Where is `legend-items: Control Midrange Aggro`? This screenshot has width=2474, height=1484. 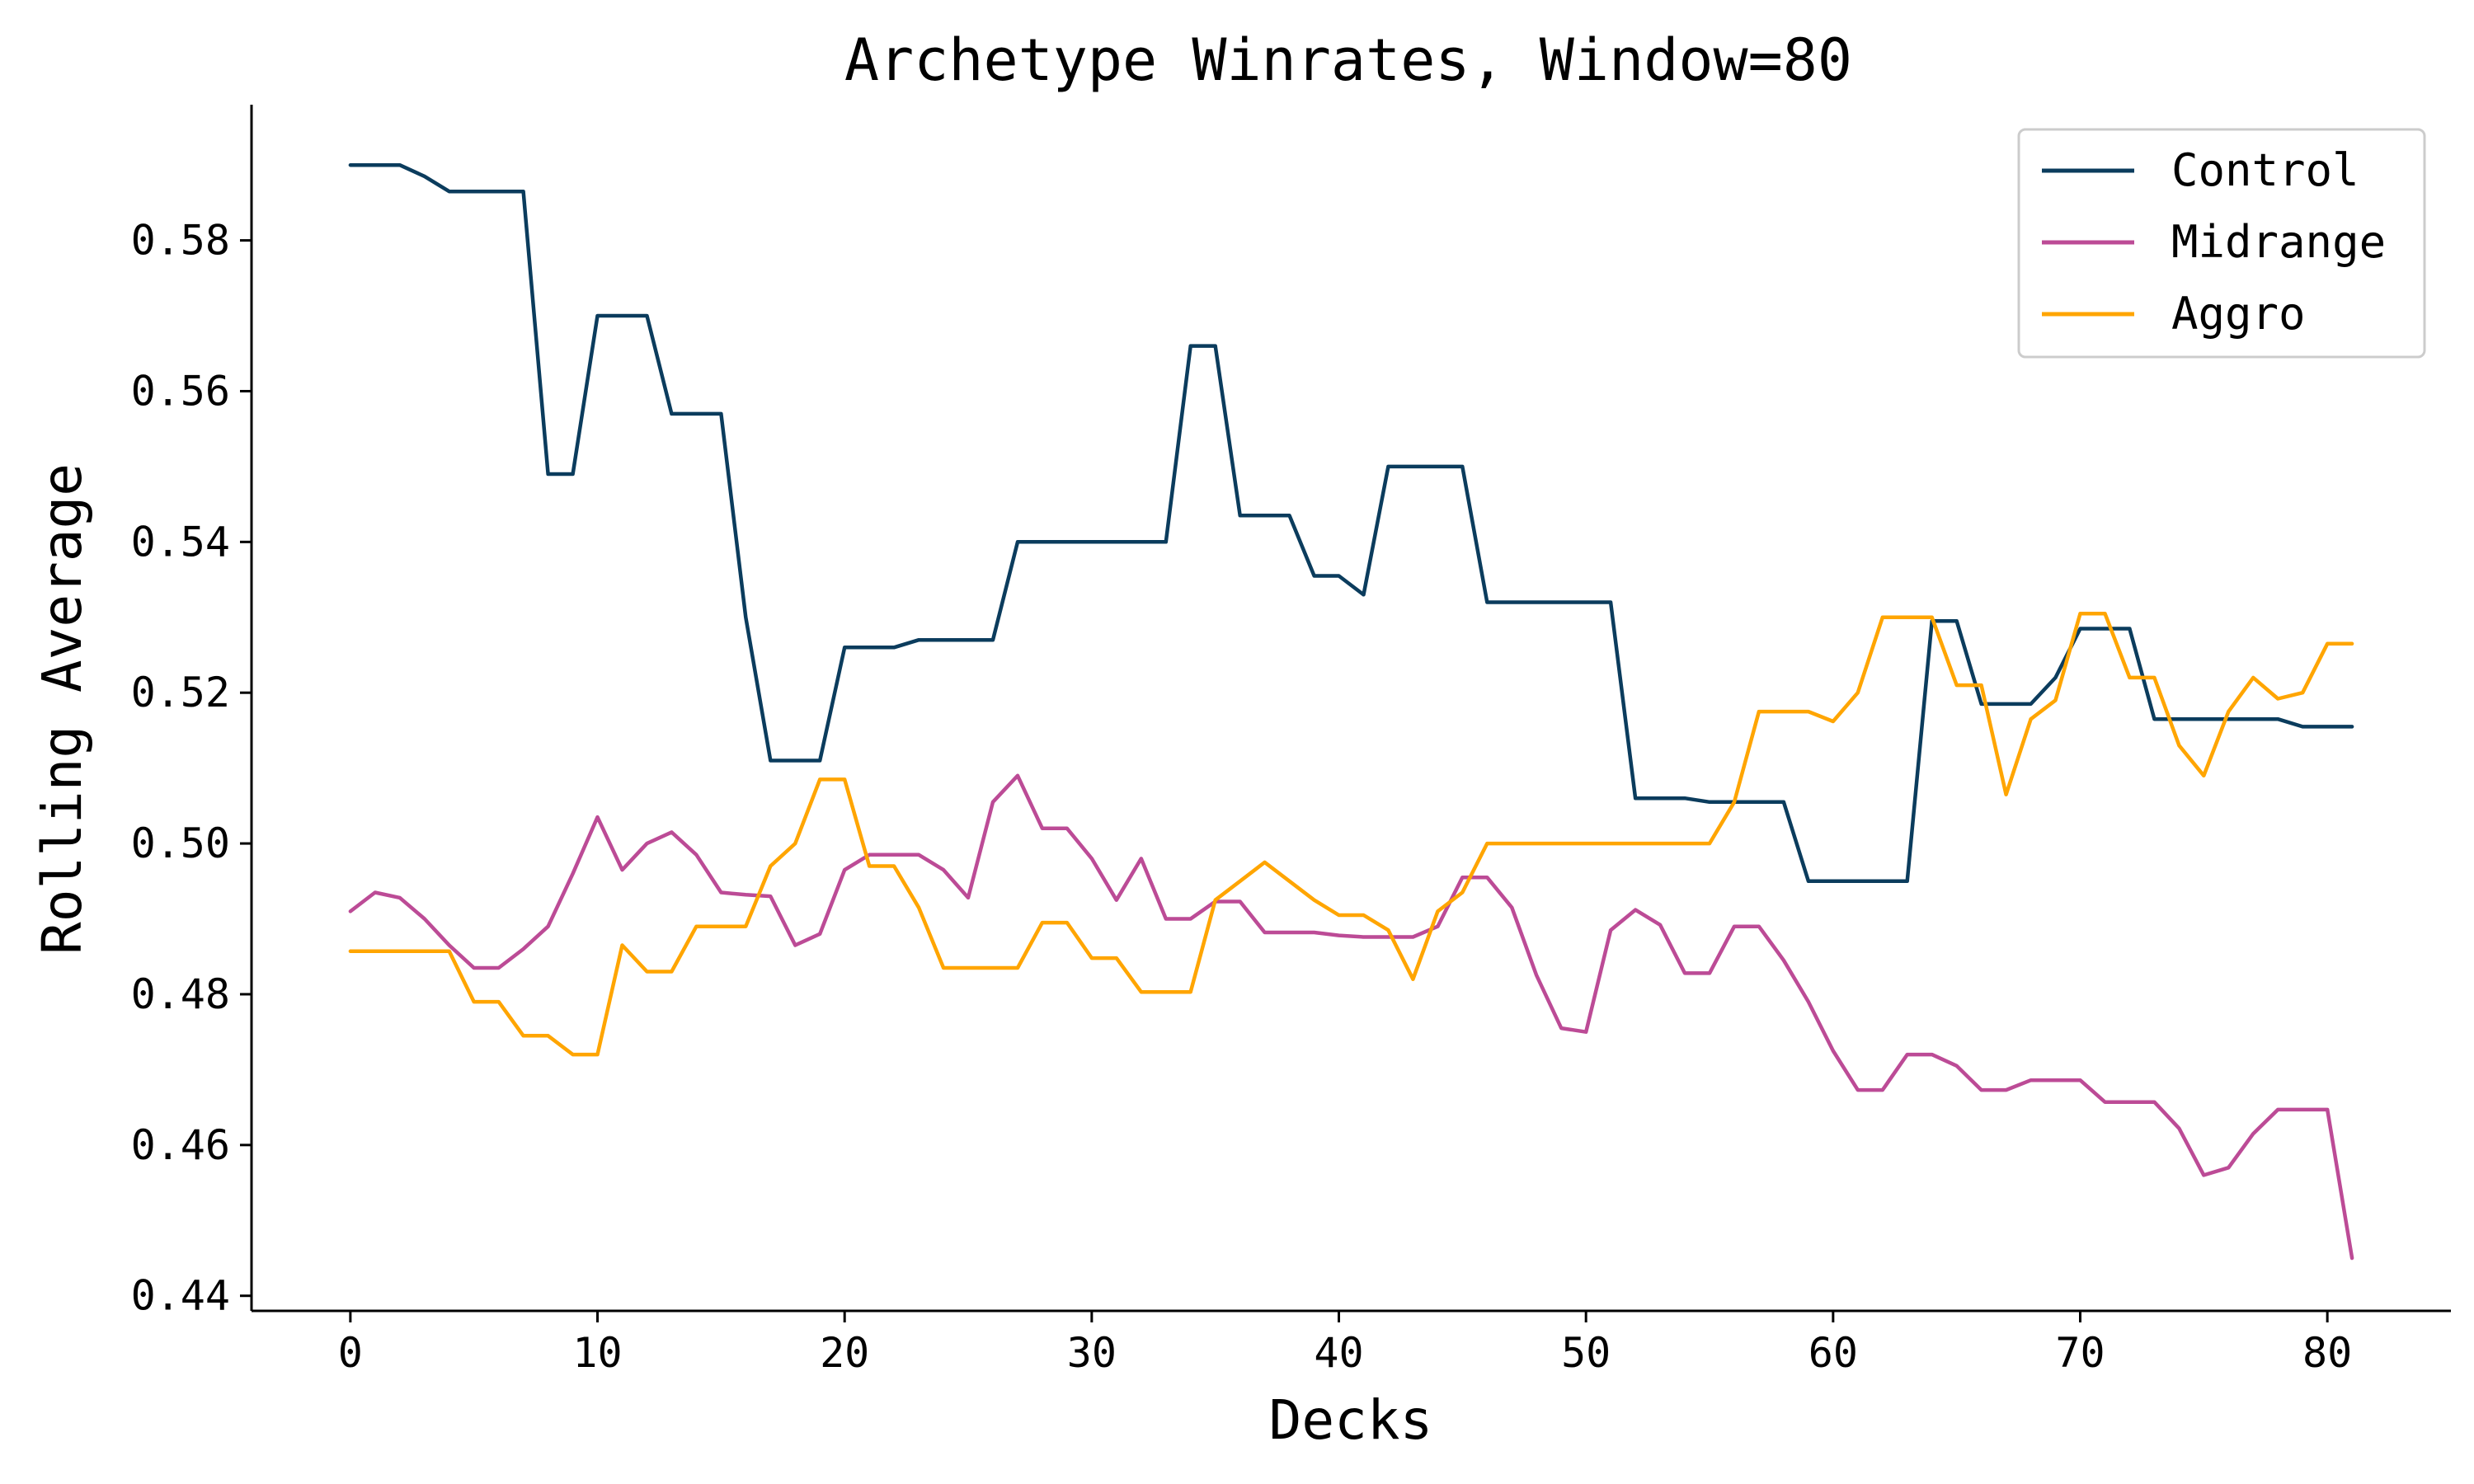 legend-items: Control Midrange Aggro is located at coordinates (2214, 242).